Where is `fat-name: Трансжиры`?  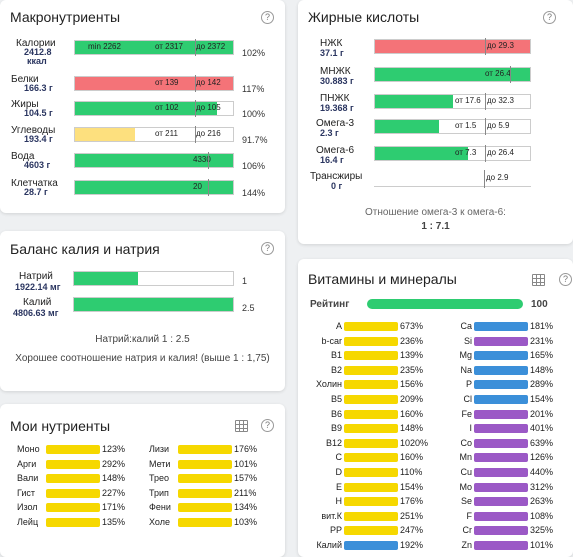 fat-name: Трансжиры is located at coordinates (336, 176).